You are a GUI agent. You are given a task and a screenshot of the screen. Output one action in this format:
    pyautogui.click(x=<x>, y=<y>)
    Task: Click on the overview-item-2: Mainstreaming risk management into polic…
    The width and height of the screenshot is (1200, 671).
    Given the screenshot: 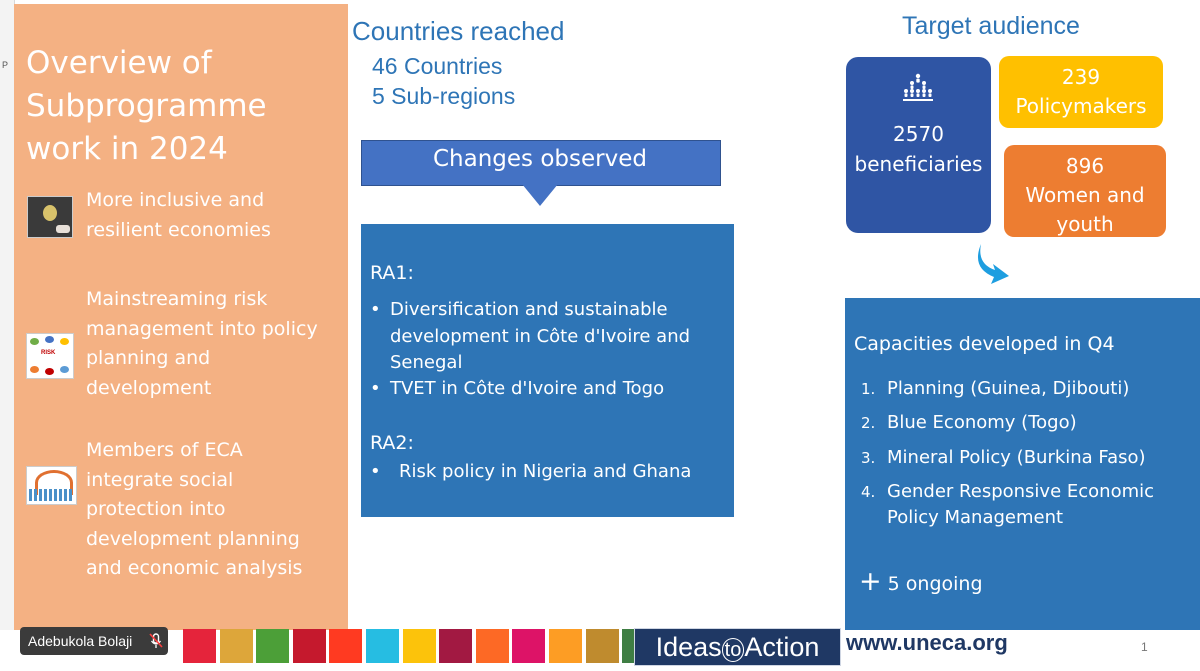 What is the action you would take?
    pyautogui.click(x=202, y=344)
    